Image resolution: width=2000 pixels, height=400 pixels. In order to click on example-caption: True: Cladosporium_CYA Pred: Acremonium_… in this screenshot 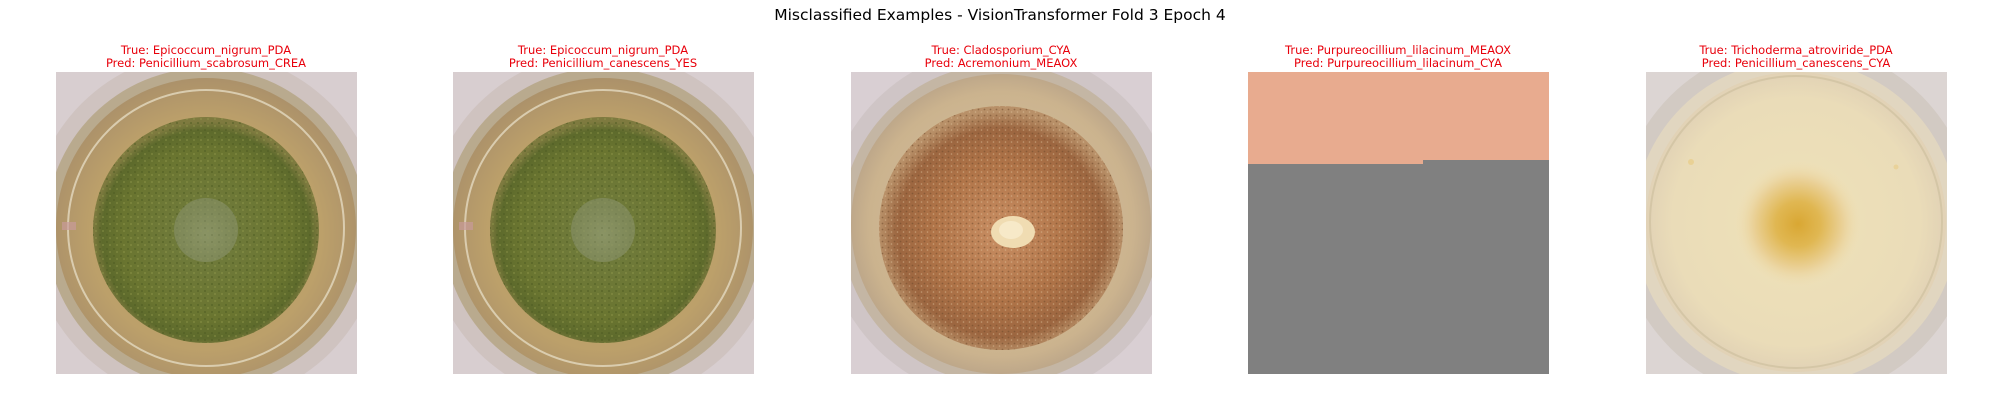, I will do `click(1001, 57)`.